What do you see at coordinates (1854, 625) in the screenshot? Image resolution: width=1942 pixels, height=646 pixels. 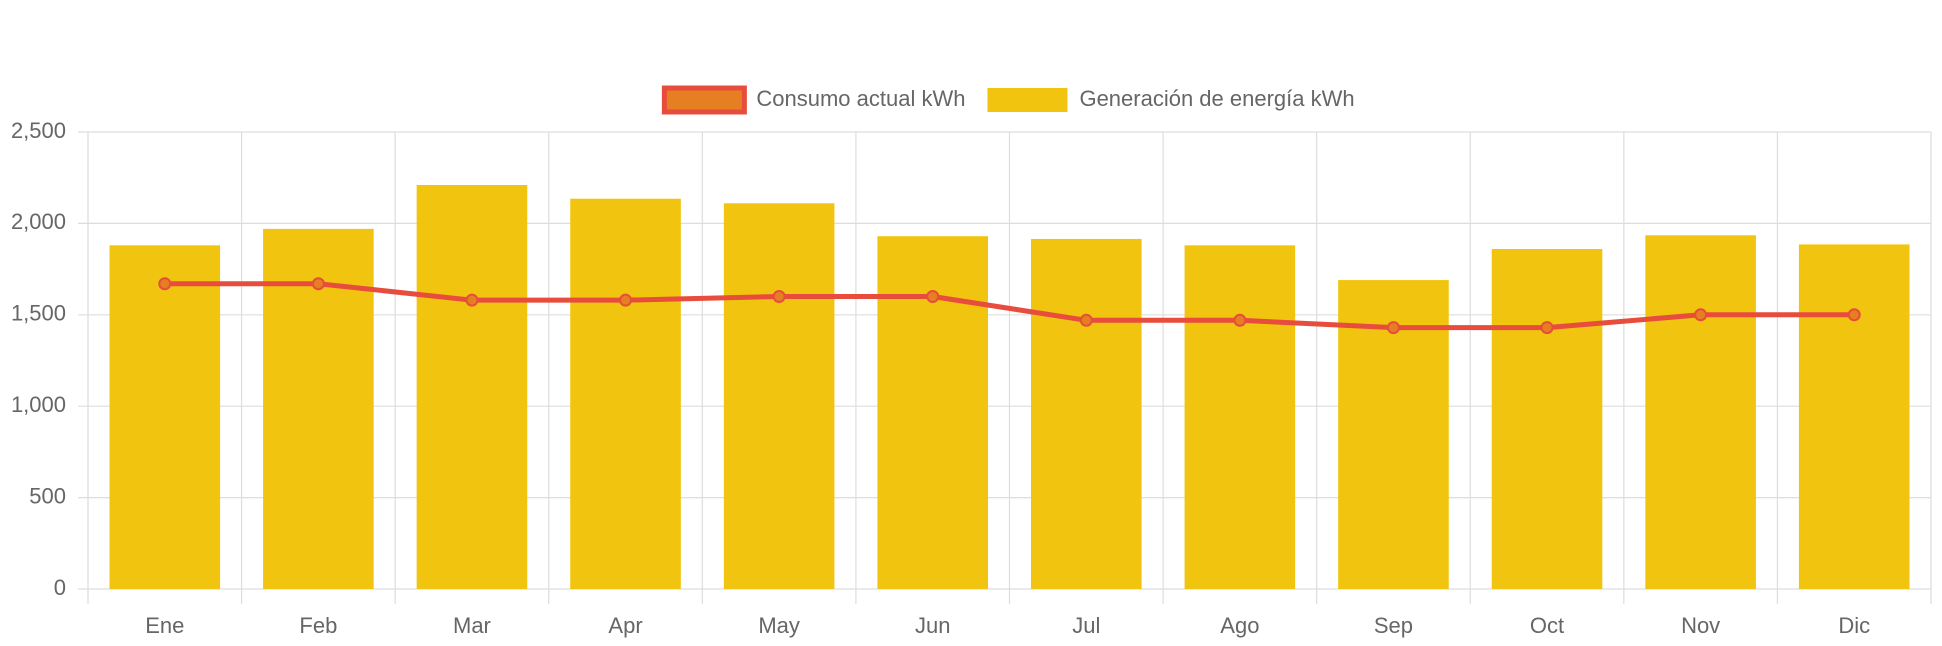 I see `x-tick-label: Dic` at bounding box center [1854, 625].